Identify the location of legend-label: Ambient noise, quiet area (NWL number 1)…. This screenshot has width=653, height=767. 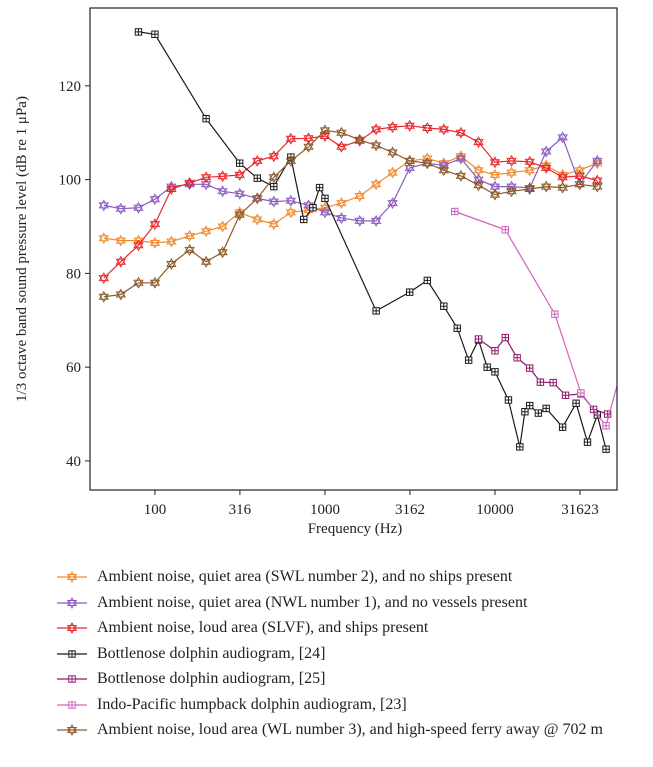
(312, 602).